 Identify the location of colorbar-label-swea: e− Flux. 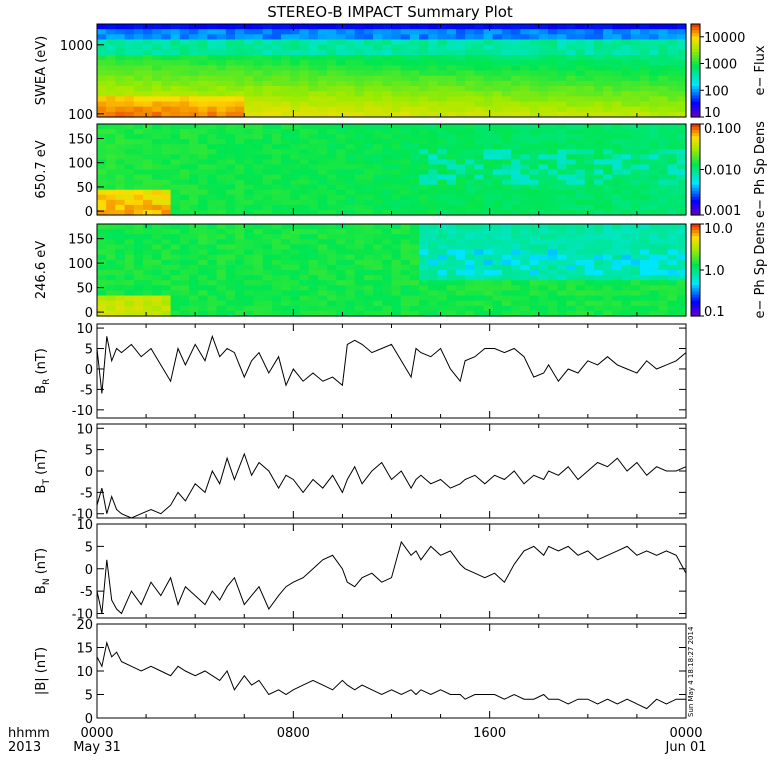
(760, 70).